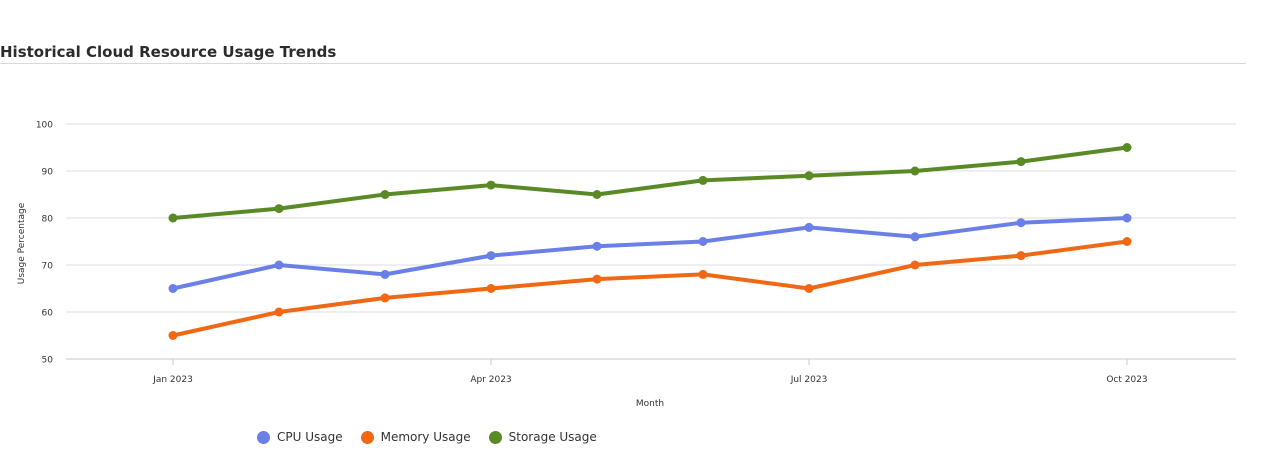 The width and height of the screenshot is (1280, 454). What do you see at coordinates (552, 437) in the screenshot?
I see `legend-label: Storage Usage` at bounding box center [552, 437].